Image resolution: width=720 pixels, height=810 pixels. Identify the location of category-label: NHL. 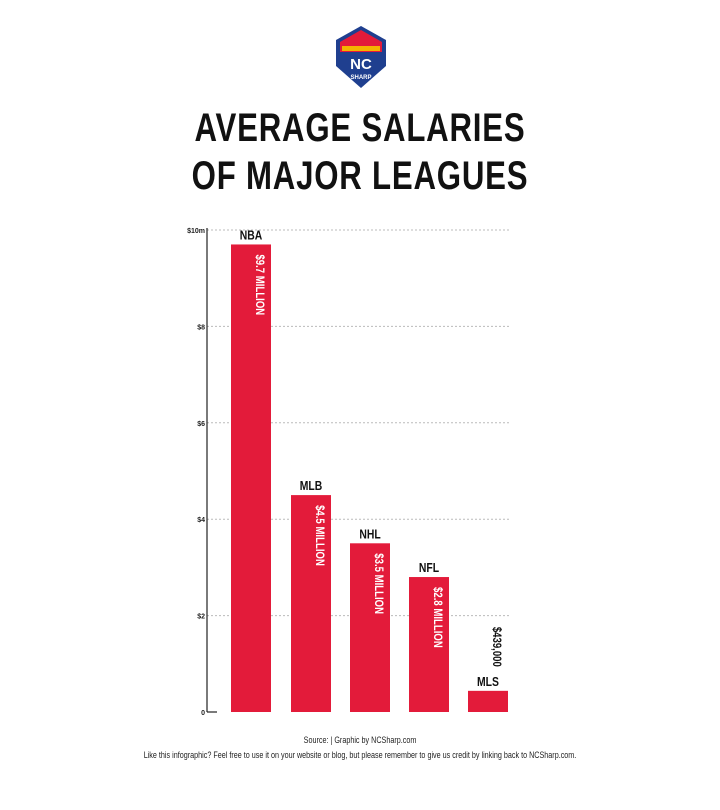
(369, 534).